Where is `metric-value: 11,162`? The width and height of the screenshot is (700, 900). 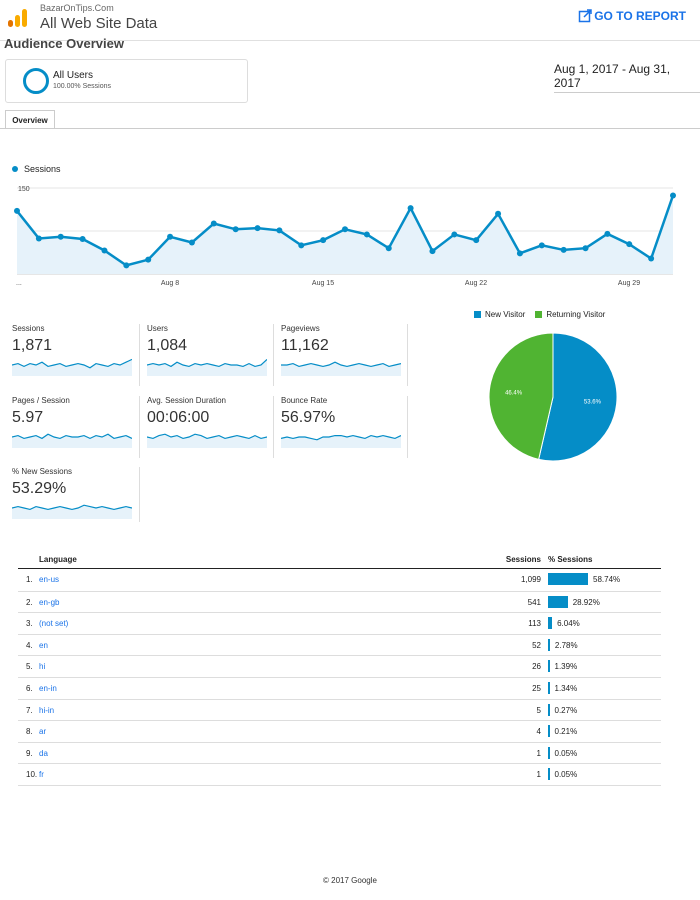 metric-value: 11,162 is located at coordinates (305, 345).